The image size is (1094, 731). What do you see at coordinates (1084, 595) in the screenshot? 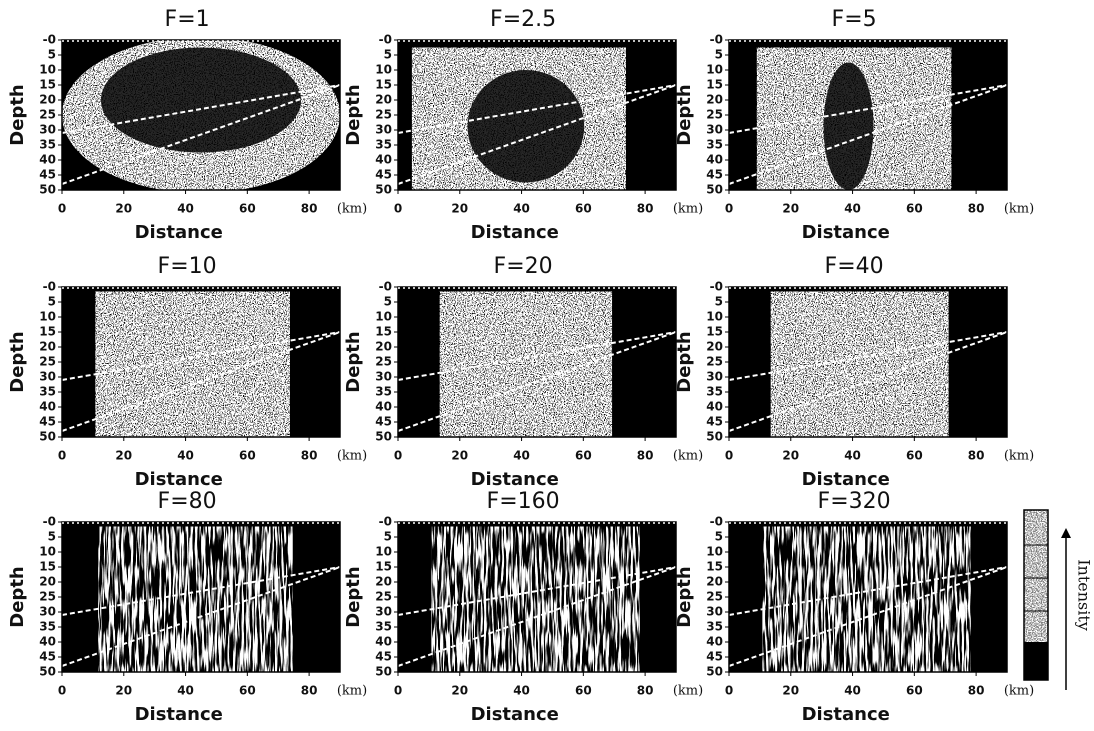
I see `colorbar-label: Intensity` at bounding box center [1084, 595].